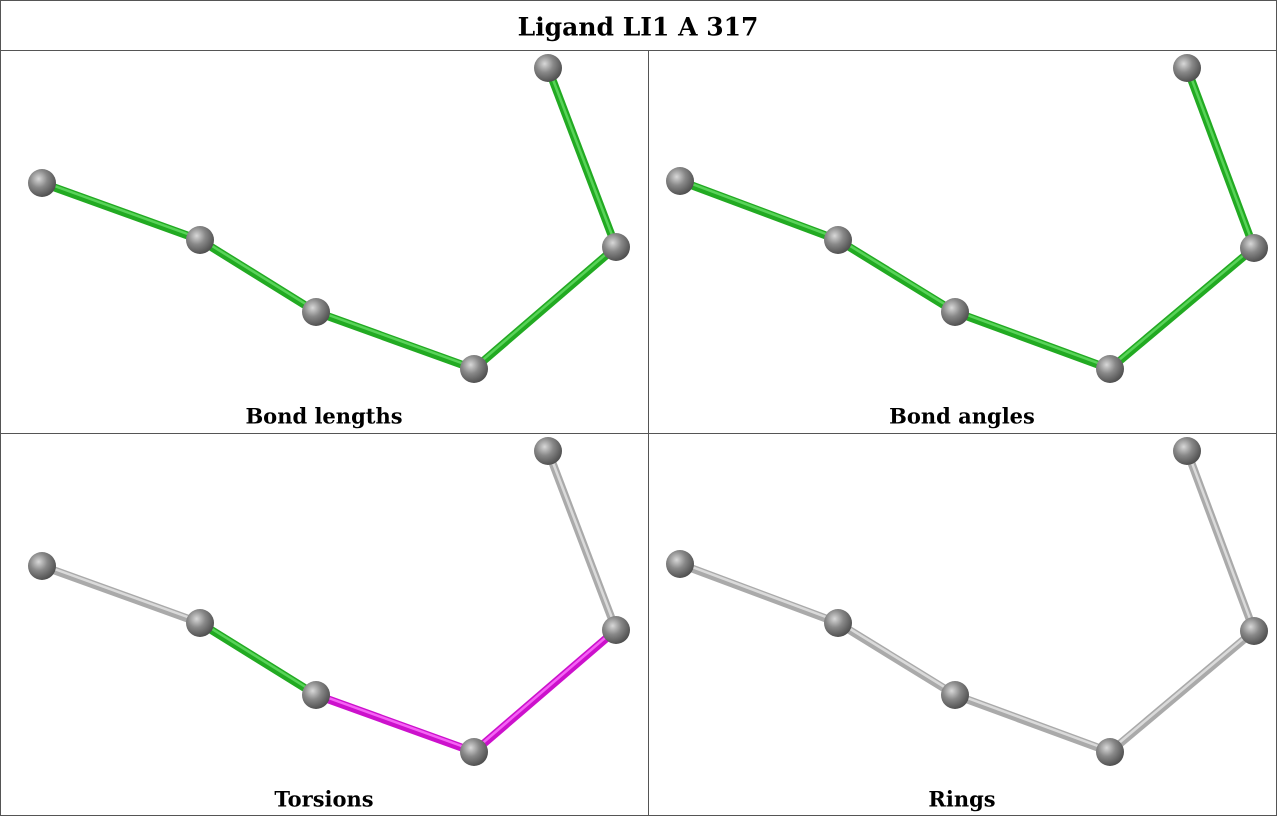 This screenshot has width=1277, height=816. Describe the element at coordinates (323, 416) in the screenshot. I see `panel-caption: Bond lengths` at that location.